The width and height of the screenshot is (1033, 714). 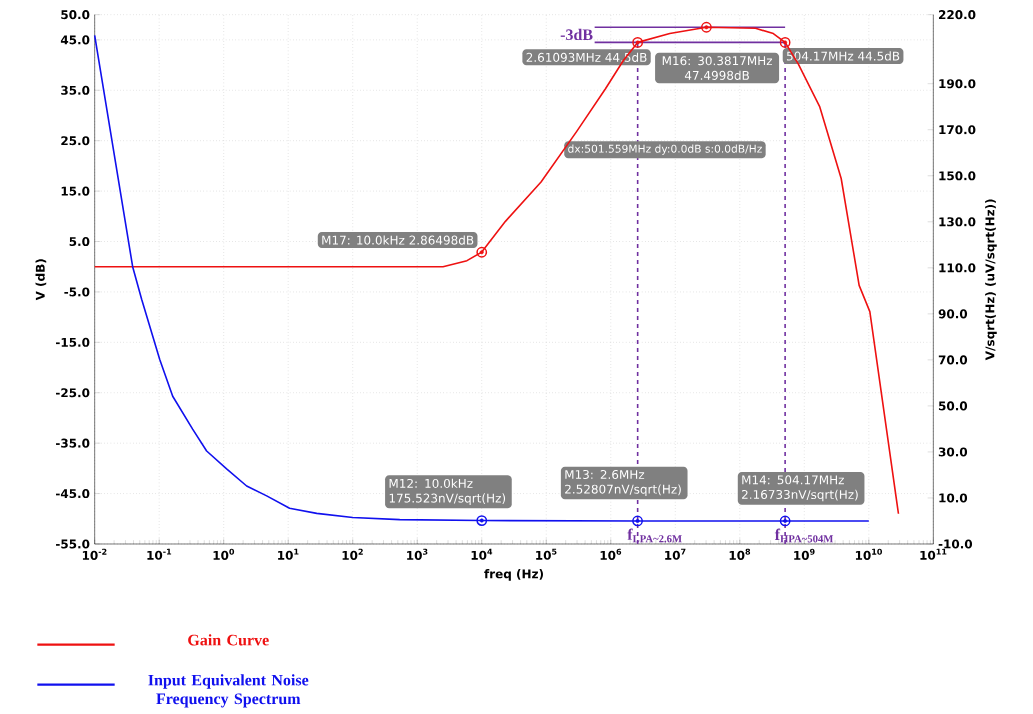 I want to click on x-tick-label: 10$^{4}$, so click(x=482, y=554).